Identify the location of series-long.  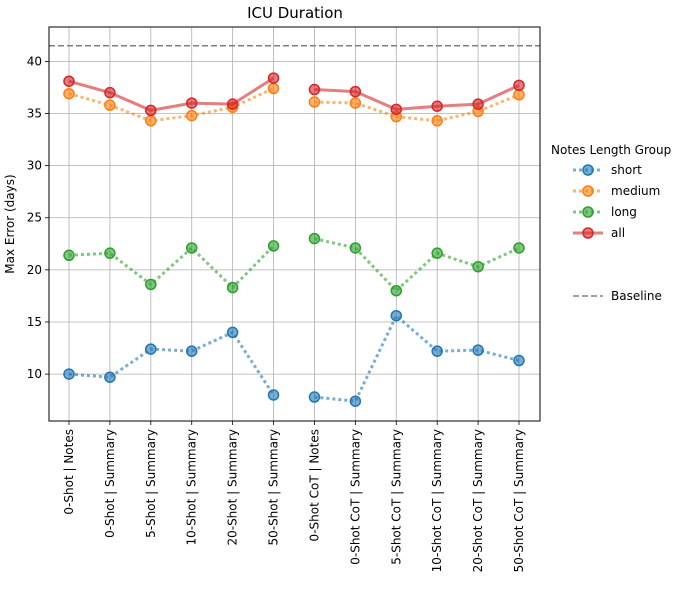
(294, 264).